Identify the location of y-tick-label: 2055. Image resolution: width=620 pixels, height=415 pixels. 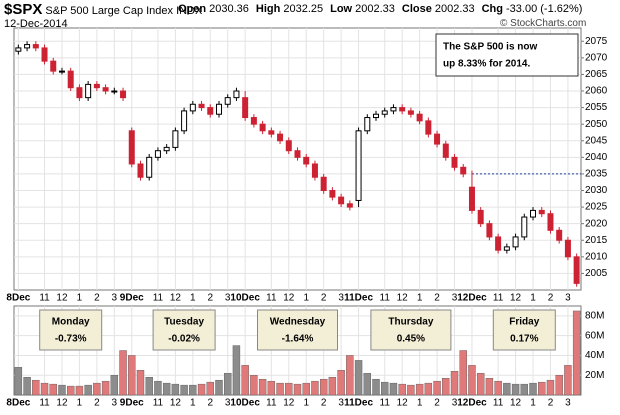
(596, 107).